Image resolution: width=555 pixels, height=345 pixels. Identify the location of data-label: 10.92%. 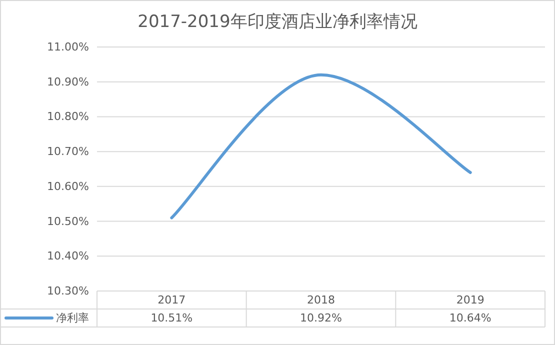
(321, 318).